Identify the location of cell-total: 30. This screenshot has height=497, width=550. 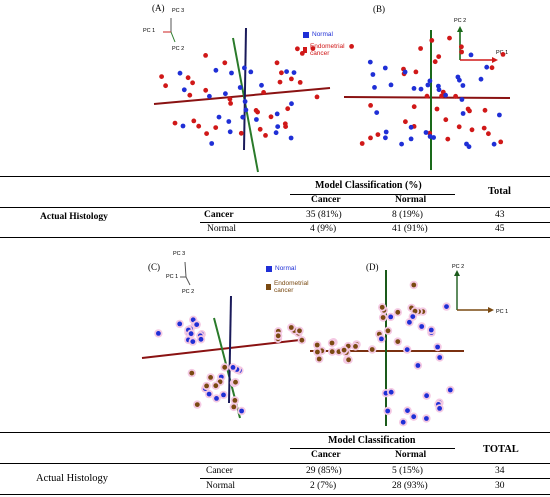
(500, 486).